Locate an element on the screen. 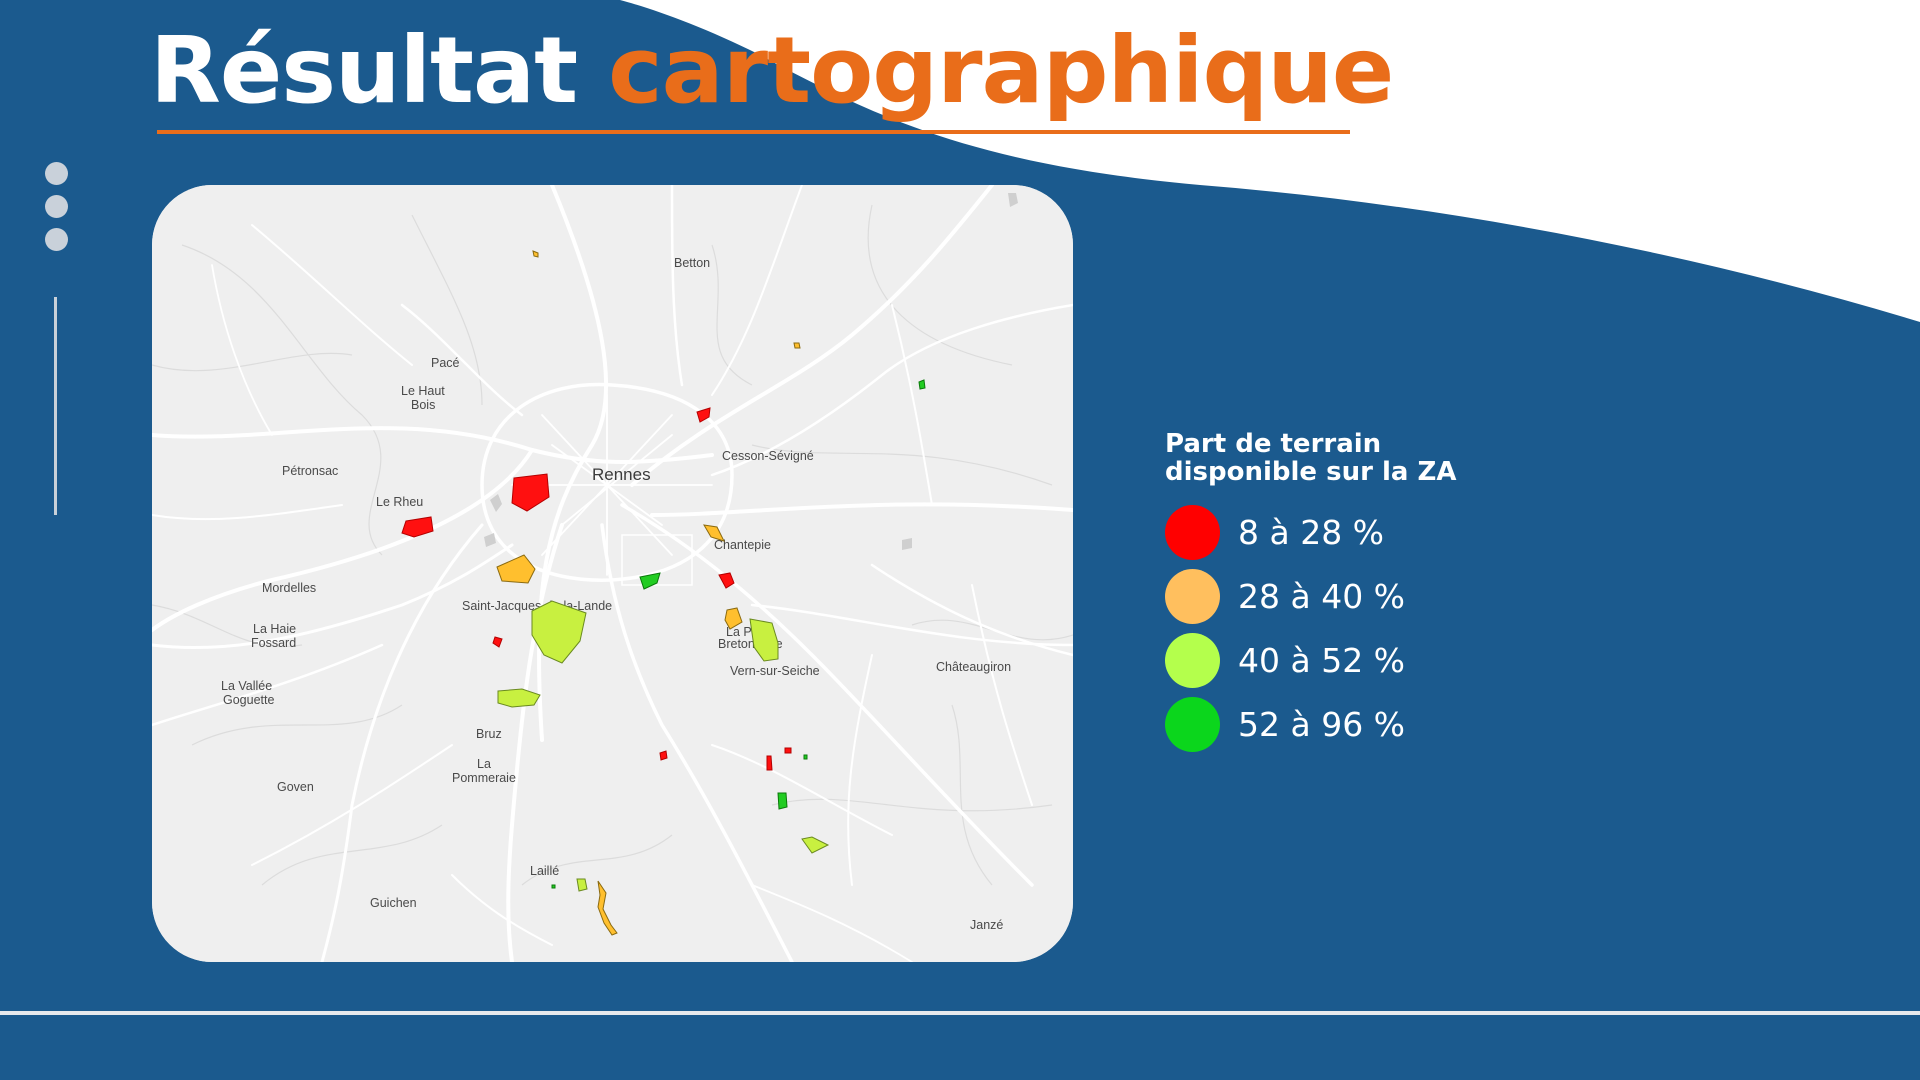 The height and width of the screenshot is (1080, 1920). map-label: Goven is located at coordinates (295, 787).